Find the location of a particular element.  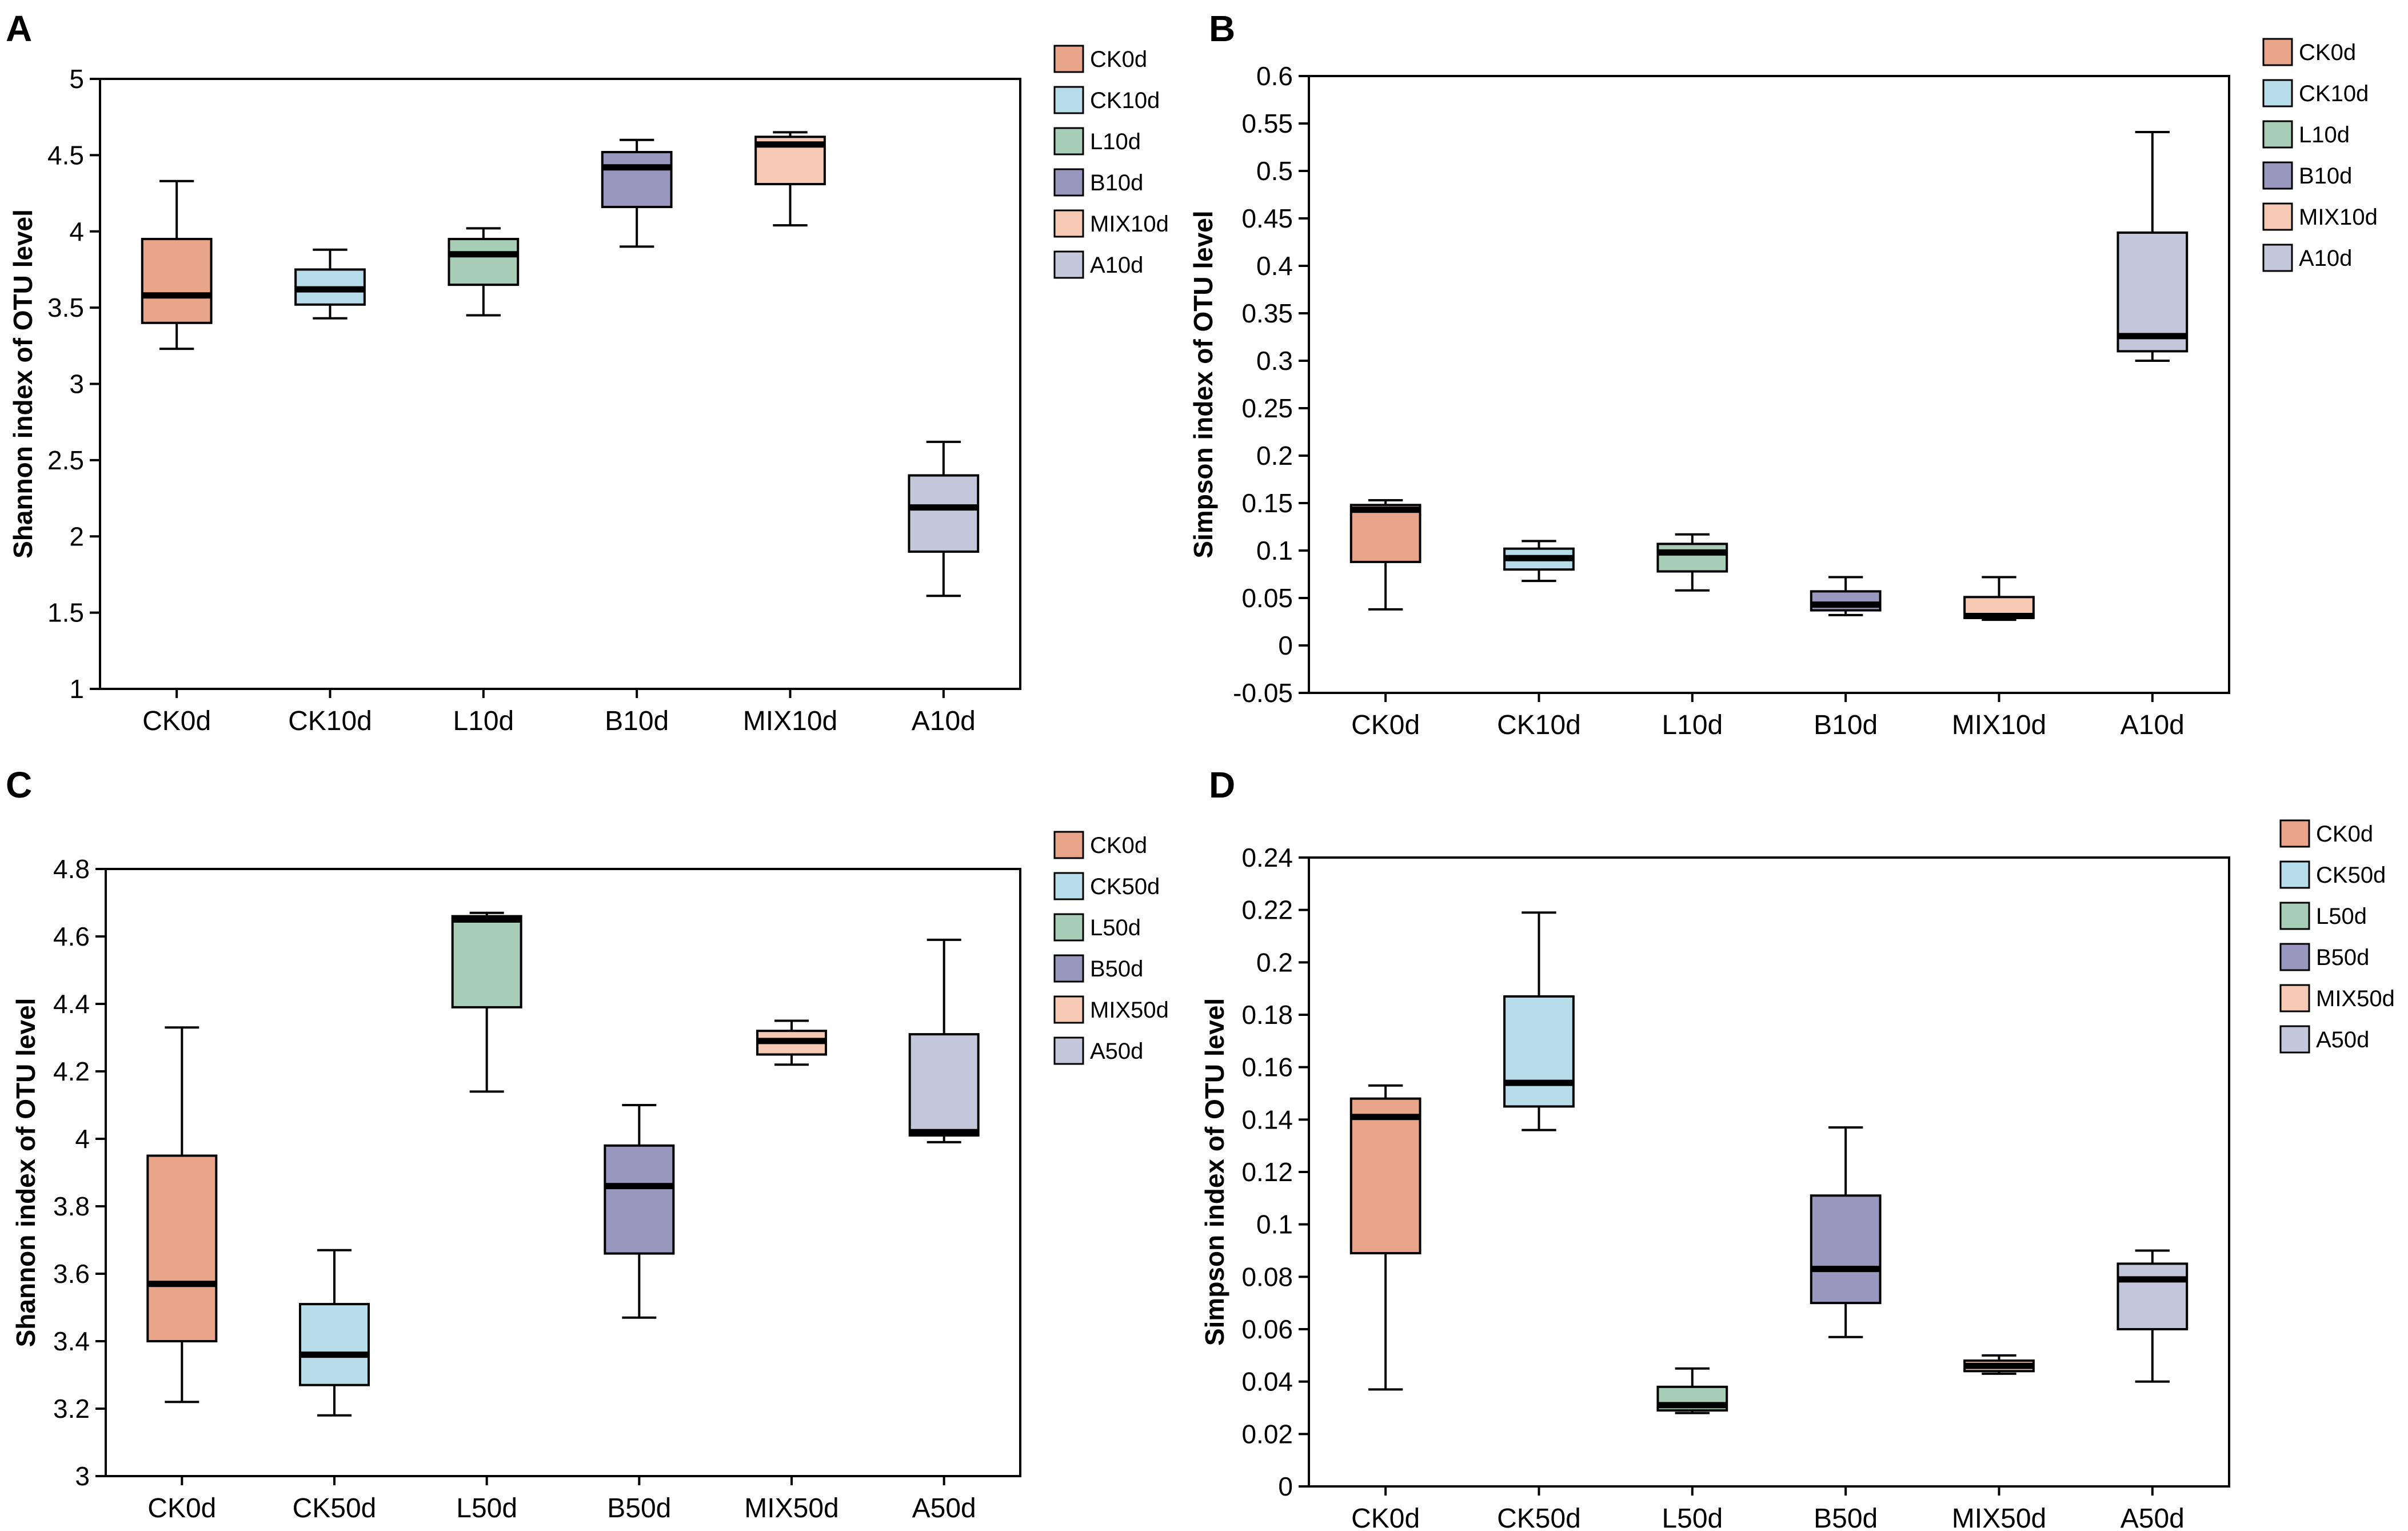

x-tick-label: A50d is located at coordinates (2153, 1518).